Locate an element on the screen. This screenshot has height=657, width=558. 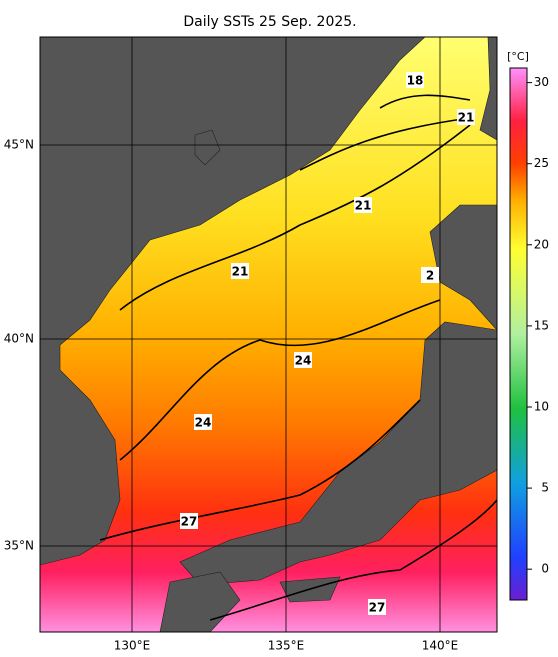
lon-label: 130°E is located at coordinates (132, 646).